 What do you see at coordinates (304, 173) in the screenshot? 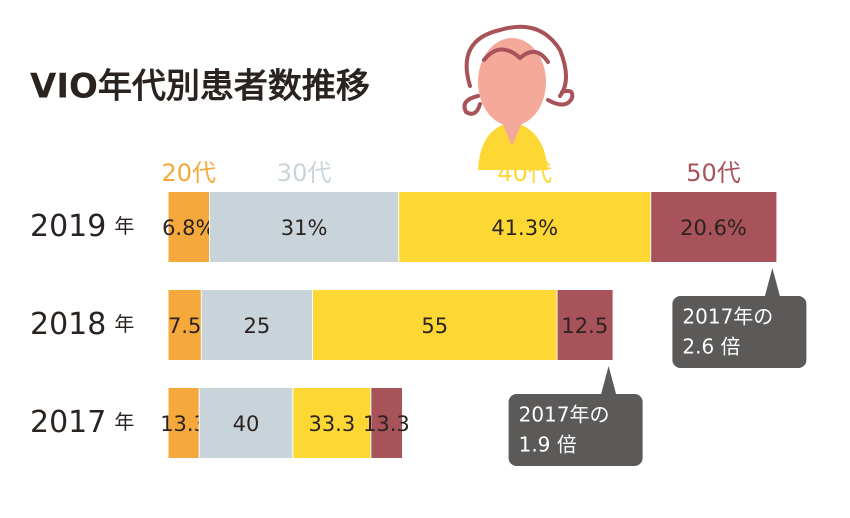
I see `legend-label: 30代` at bounding box center [304, 173].